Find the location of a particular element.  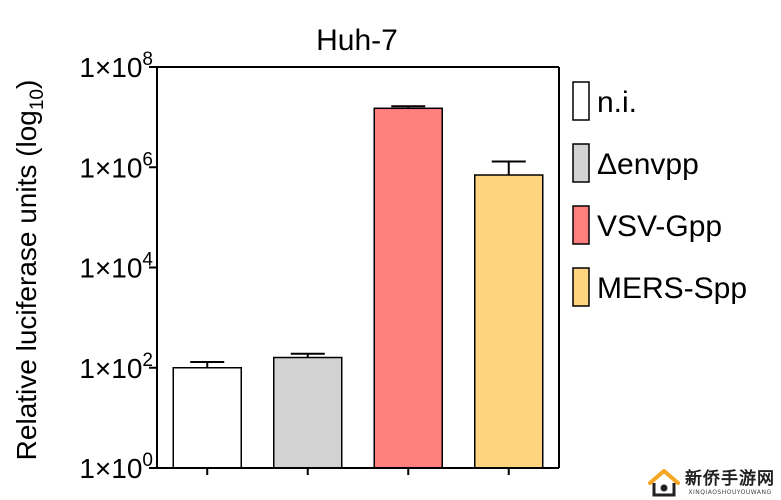

y-tick-exponent: 8 is located at coordinates (147, 59).